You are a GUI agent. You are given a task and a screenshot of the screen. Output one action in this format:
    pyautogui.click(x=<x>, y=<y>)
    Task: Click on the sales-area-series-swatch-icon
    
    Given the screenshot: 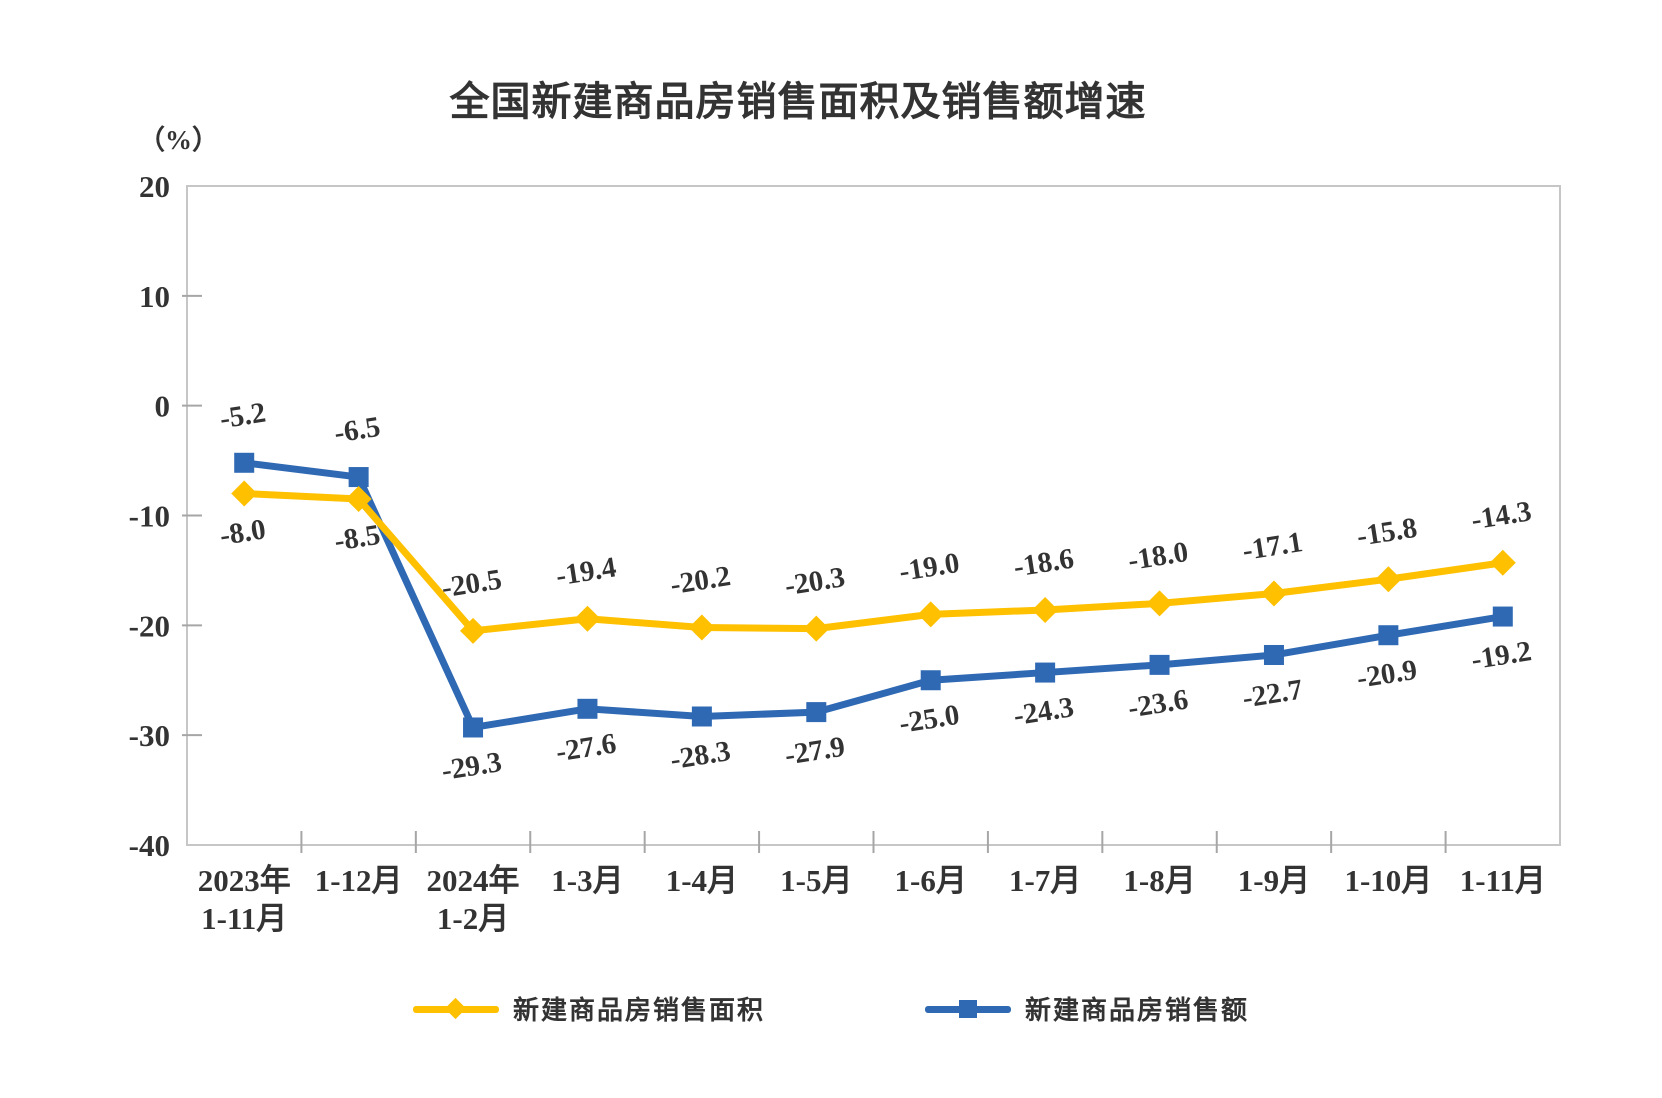 What is the action you would take?
    pyautogui.click(x=455, y=1008)
    